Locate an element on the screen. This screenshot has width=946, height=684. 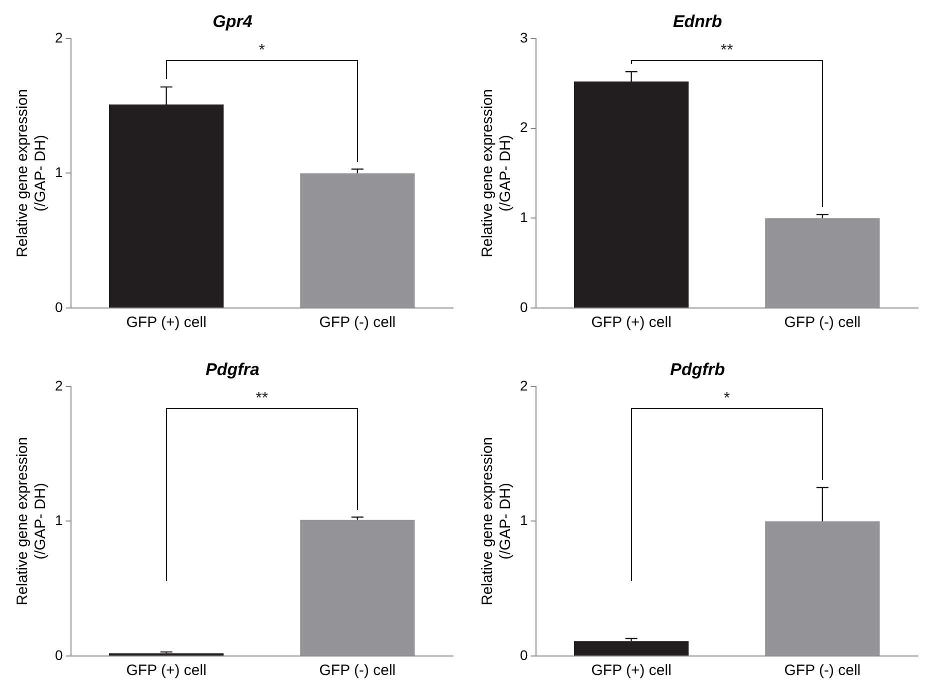
chart-title: Gpr4 is located at coordinates (232, 21).